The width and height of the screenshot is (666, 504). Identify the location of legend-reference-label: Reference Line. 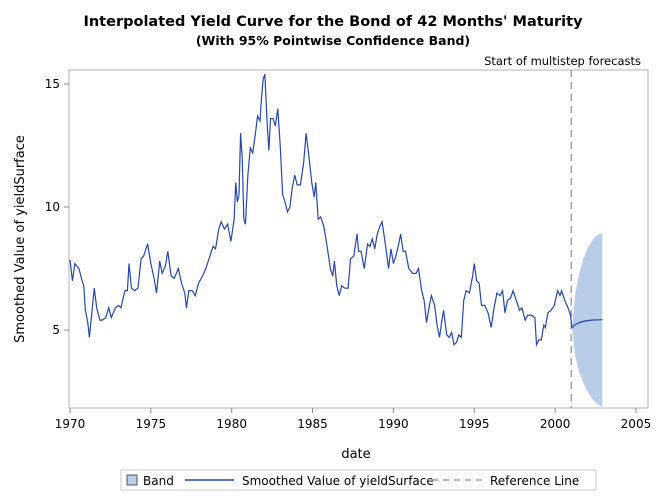
(534, 481).